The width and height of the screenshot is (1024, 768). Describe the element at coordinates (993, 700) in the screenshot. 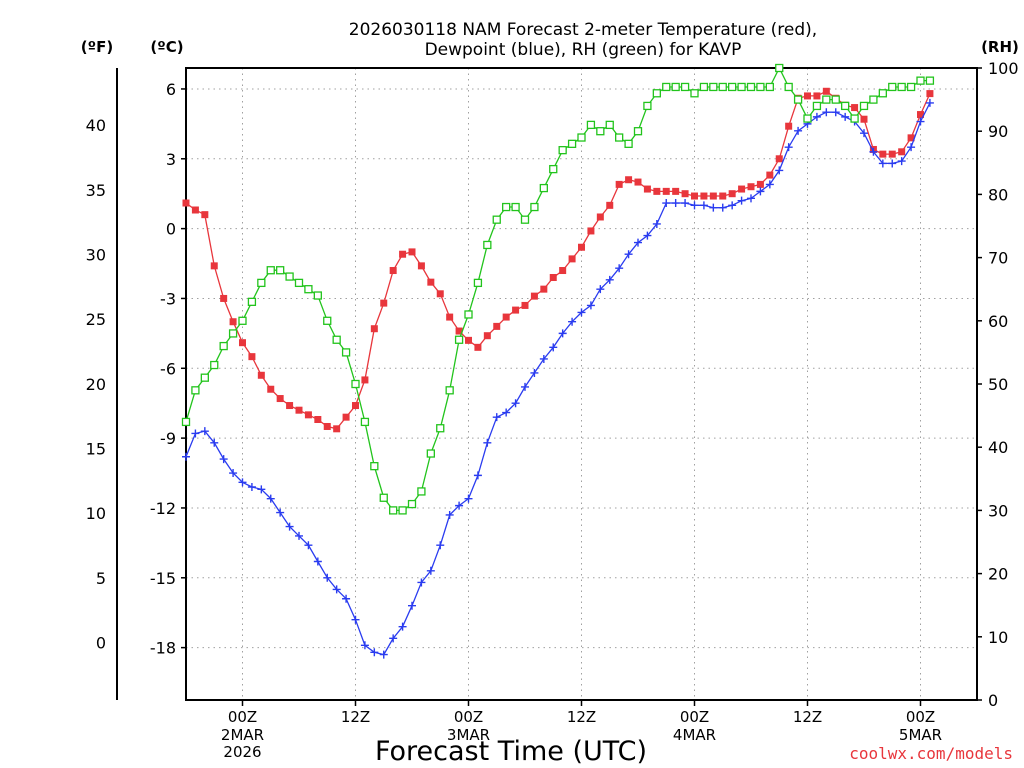

I see `rh-tick-label: 0` at that location.